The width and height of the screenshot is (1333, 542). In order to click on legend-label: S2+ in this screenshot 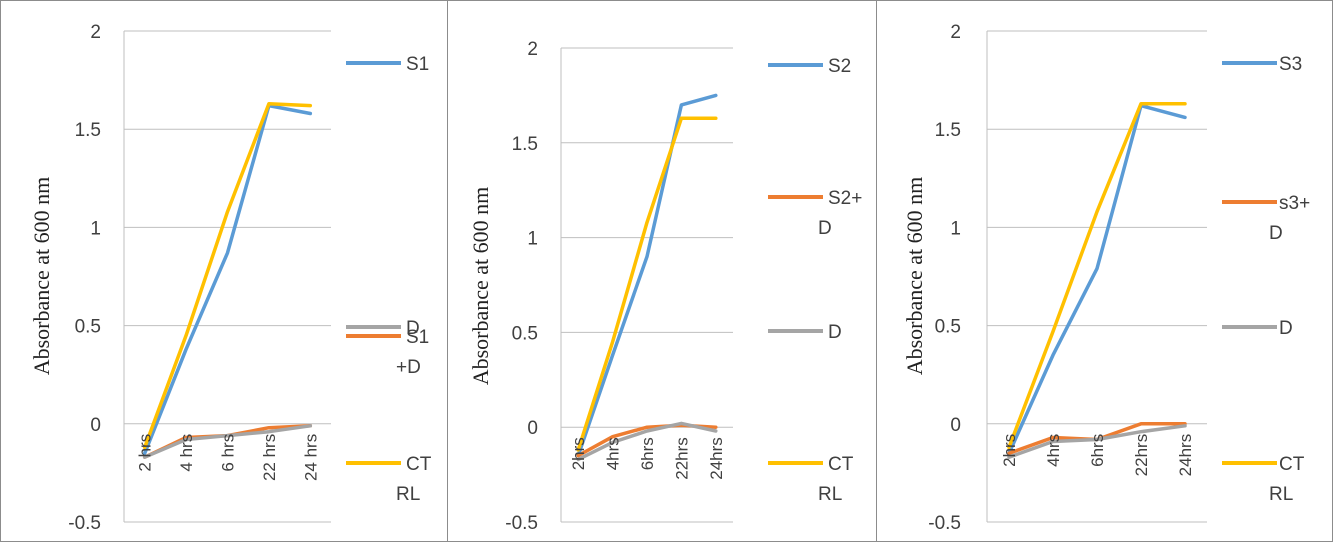, I will do `click(845, 198)`.